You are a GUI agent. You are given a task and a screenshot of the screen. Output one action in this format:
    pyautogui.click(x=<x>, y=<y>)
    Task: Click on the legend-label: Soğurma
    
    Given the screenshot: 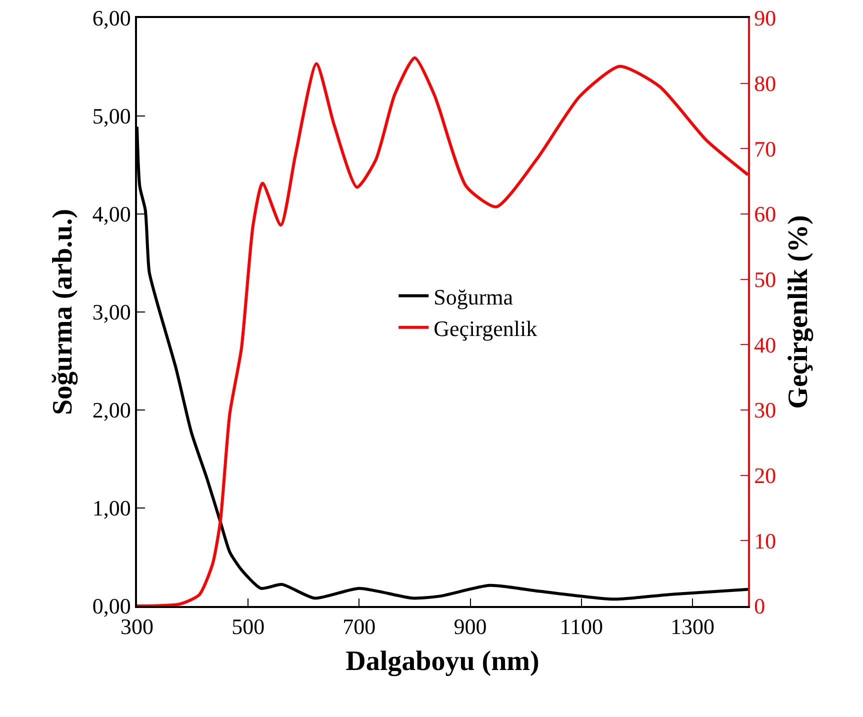 What is the action you would take?
    pyautogui.click(x=474, y=297)
    